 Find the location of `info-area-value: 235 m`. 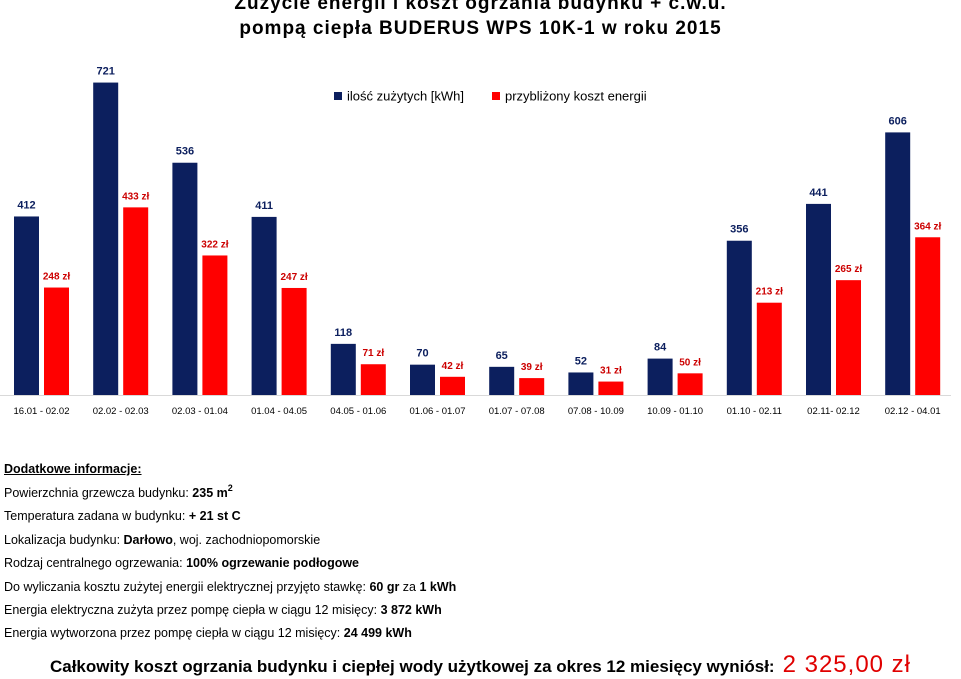

info-area-value: 235 m is located at coordinates (210, 493).